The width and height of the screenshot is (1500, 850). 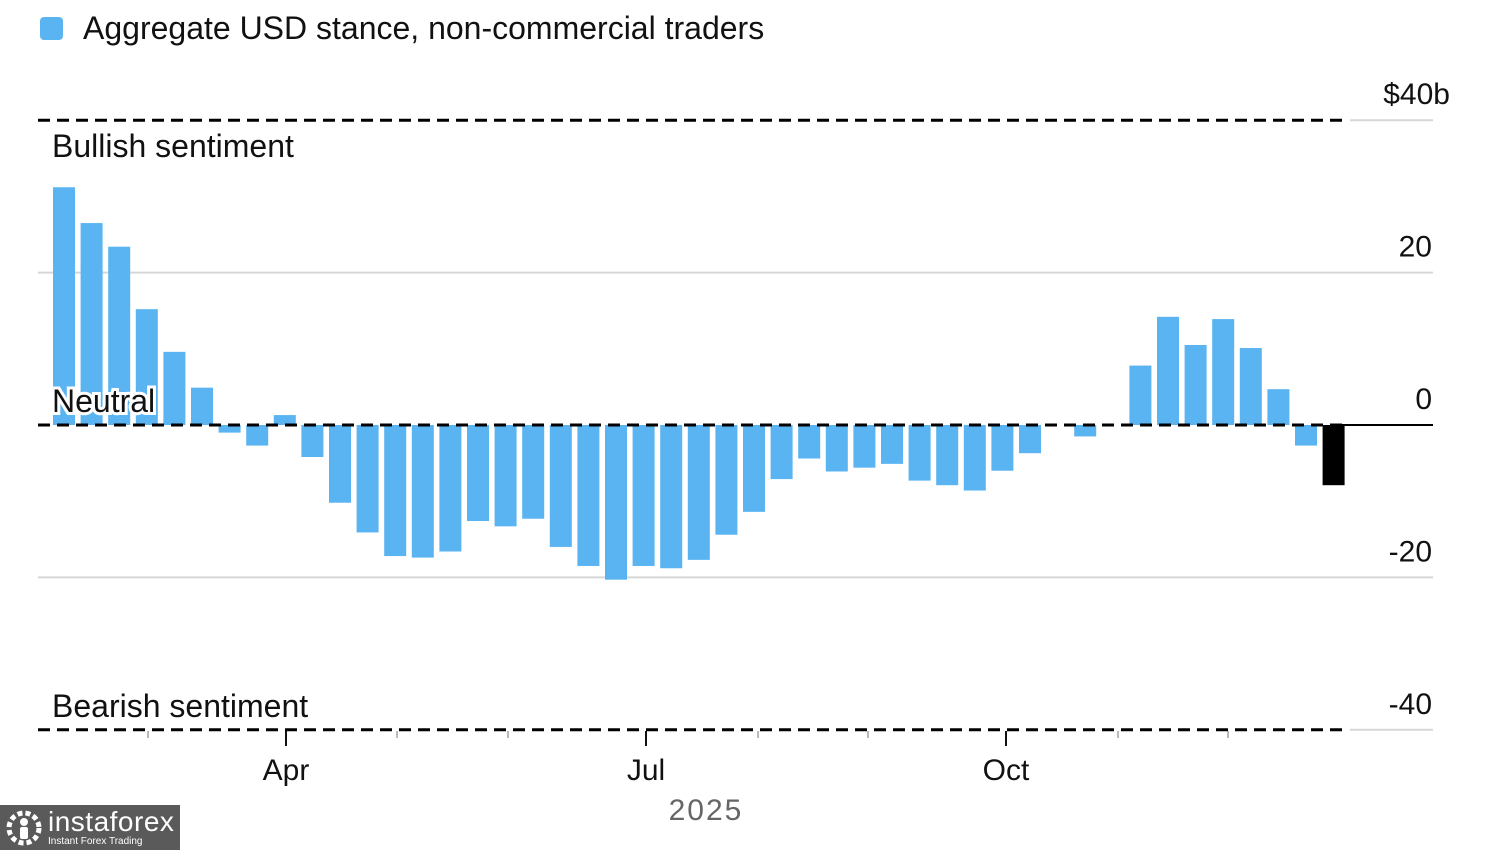 I want to click on x-tick-label: Oct, so click(x=1006, y=770).